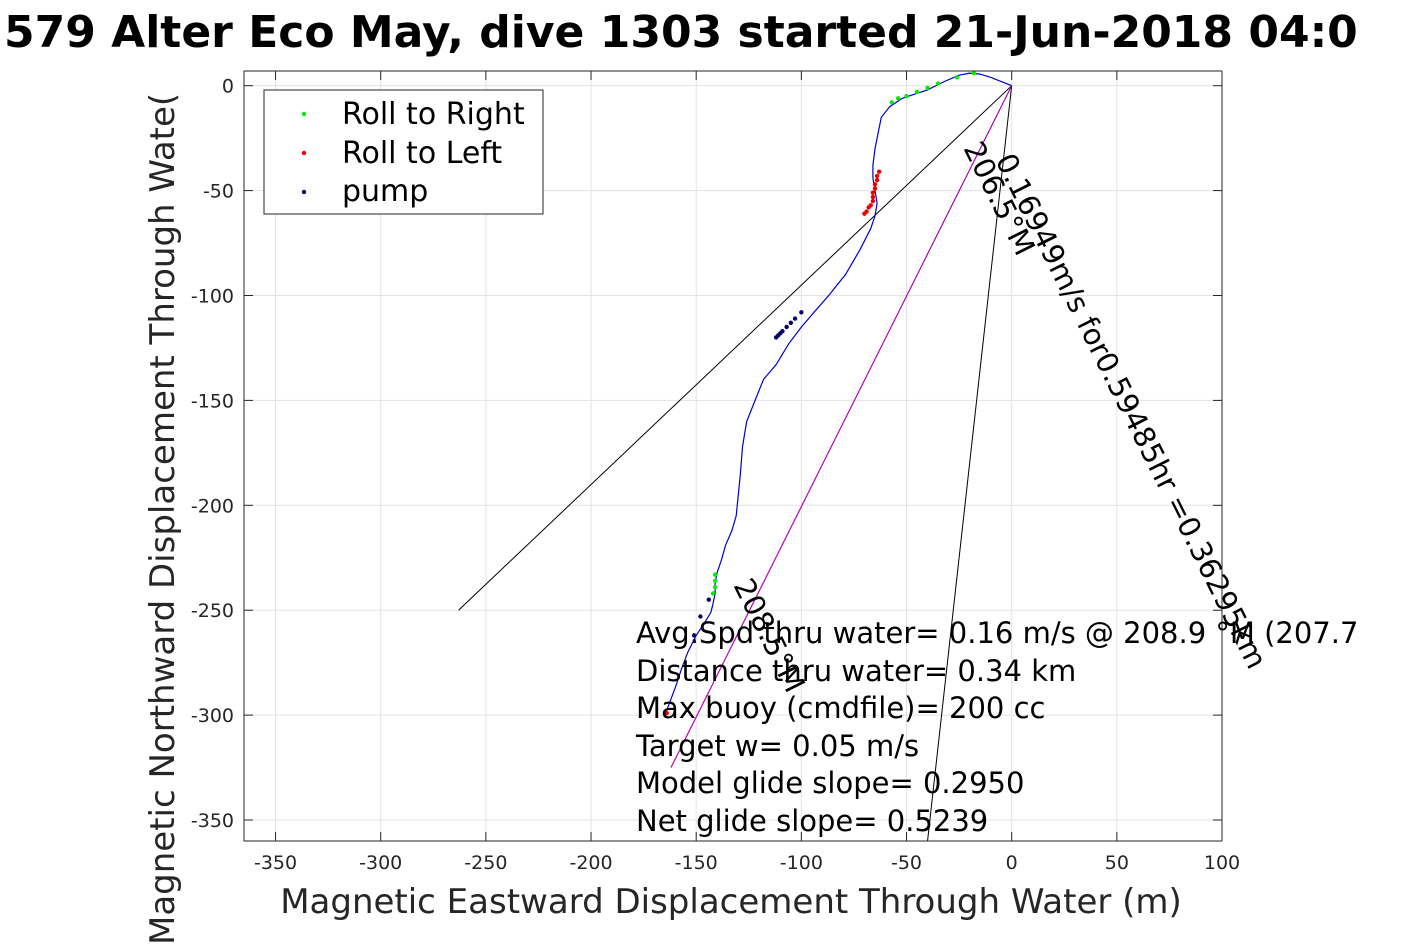 This screenshot has width=1417, height=945. Describe the element at coordinates (433, 114) in the screenshot. I see `legend-label-roll-right: Roll to Right` at that location.